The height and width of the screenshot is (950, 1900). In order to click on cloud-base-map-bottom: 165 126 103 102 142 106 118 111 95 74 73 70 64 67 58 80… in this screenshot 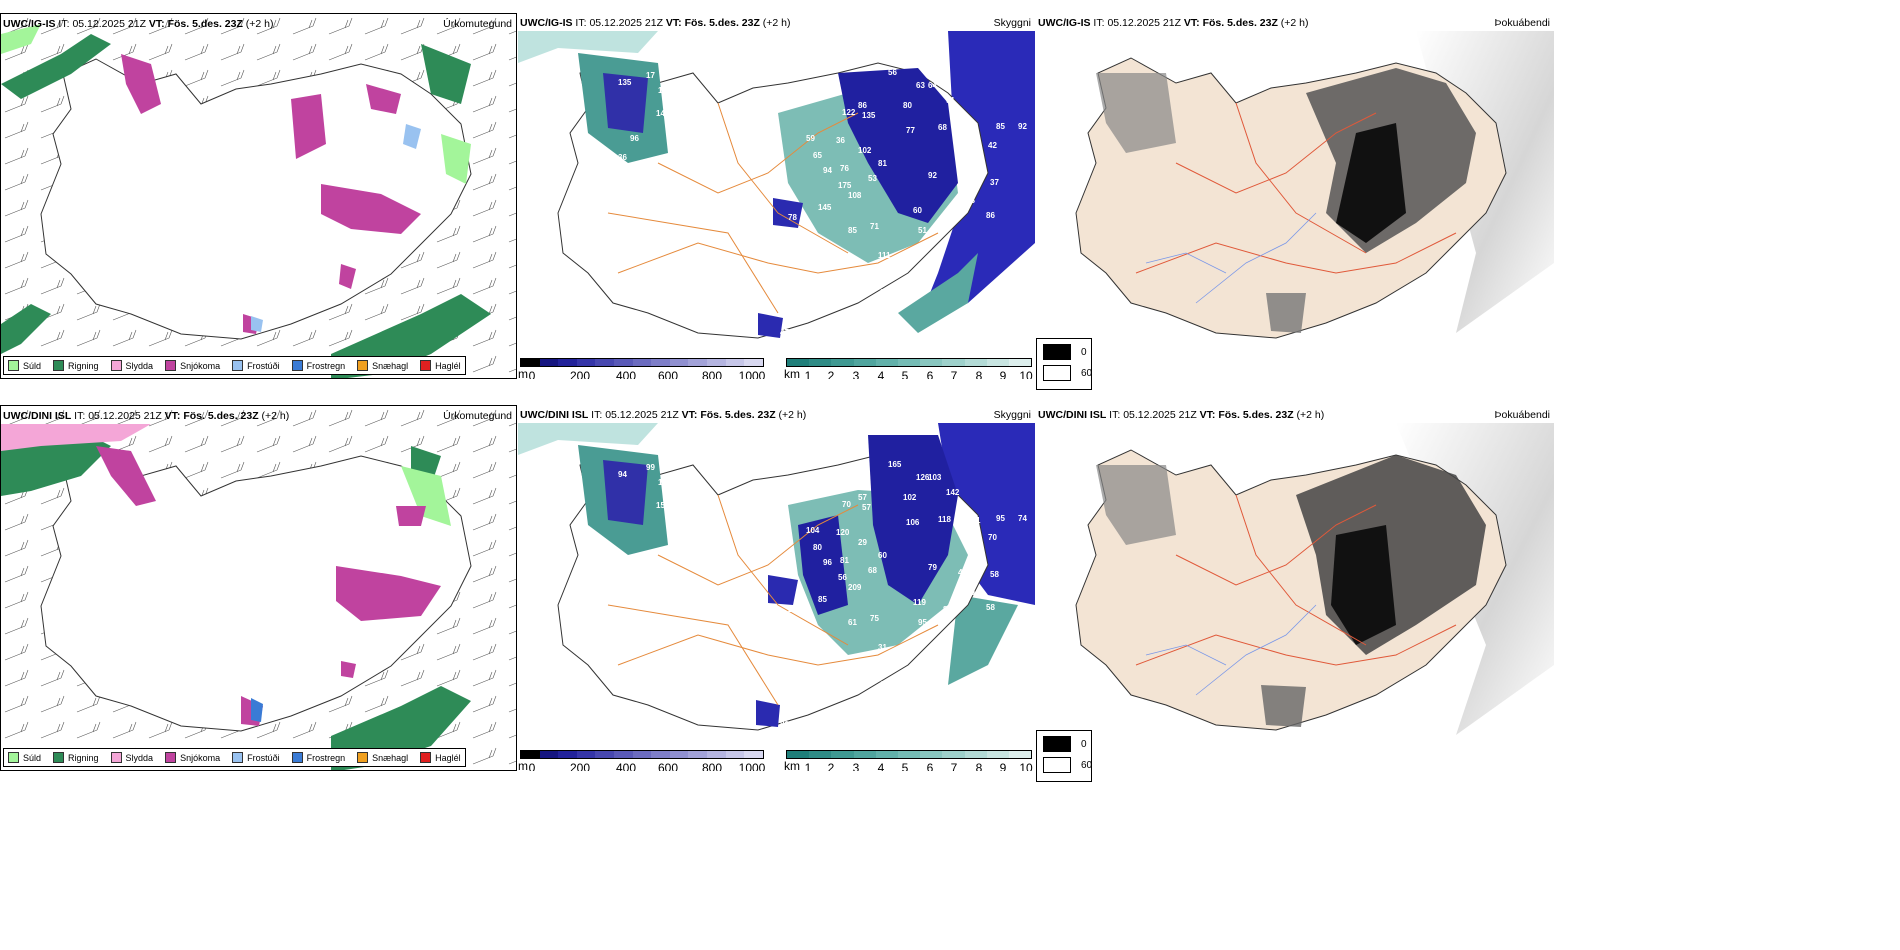, I will do `click(776, 588)`.